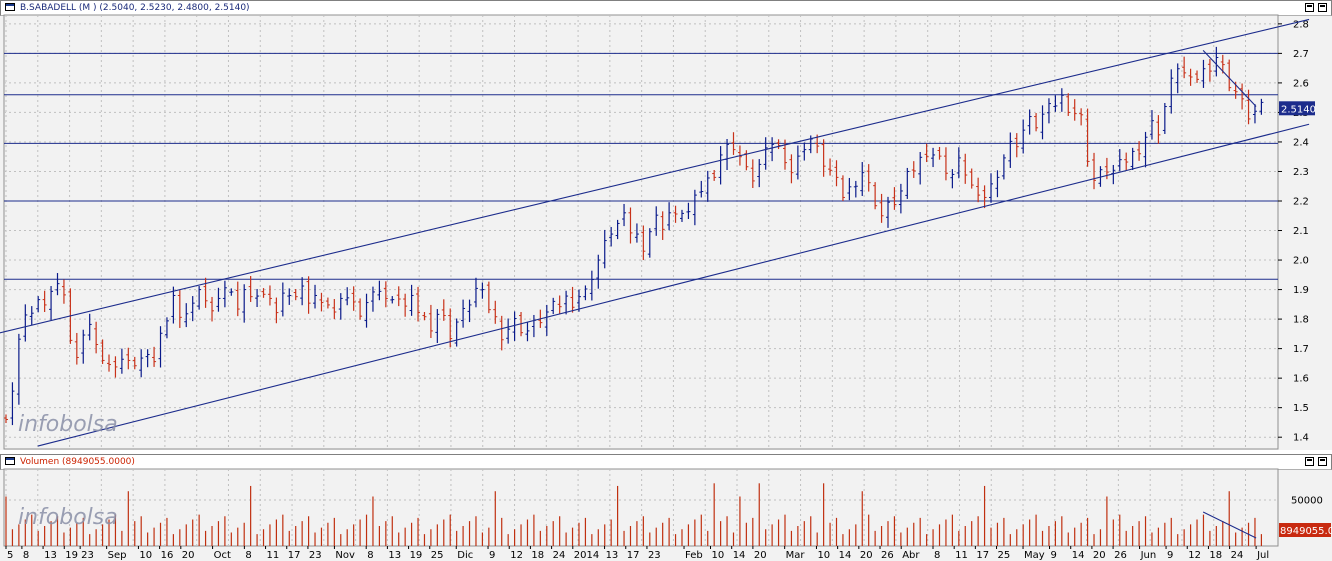 The width and height of the screenshot is (1332, 561). What do you see at coordinates (1301, 408) in the screenshot?
I see `y-tick-label: 1.5` at bounding box center [1301, 408].